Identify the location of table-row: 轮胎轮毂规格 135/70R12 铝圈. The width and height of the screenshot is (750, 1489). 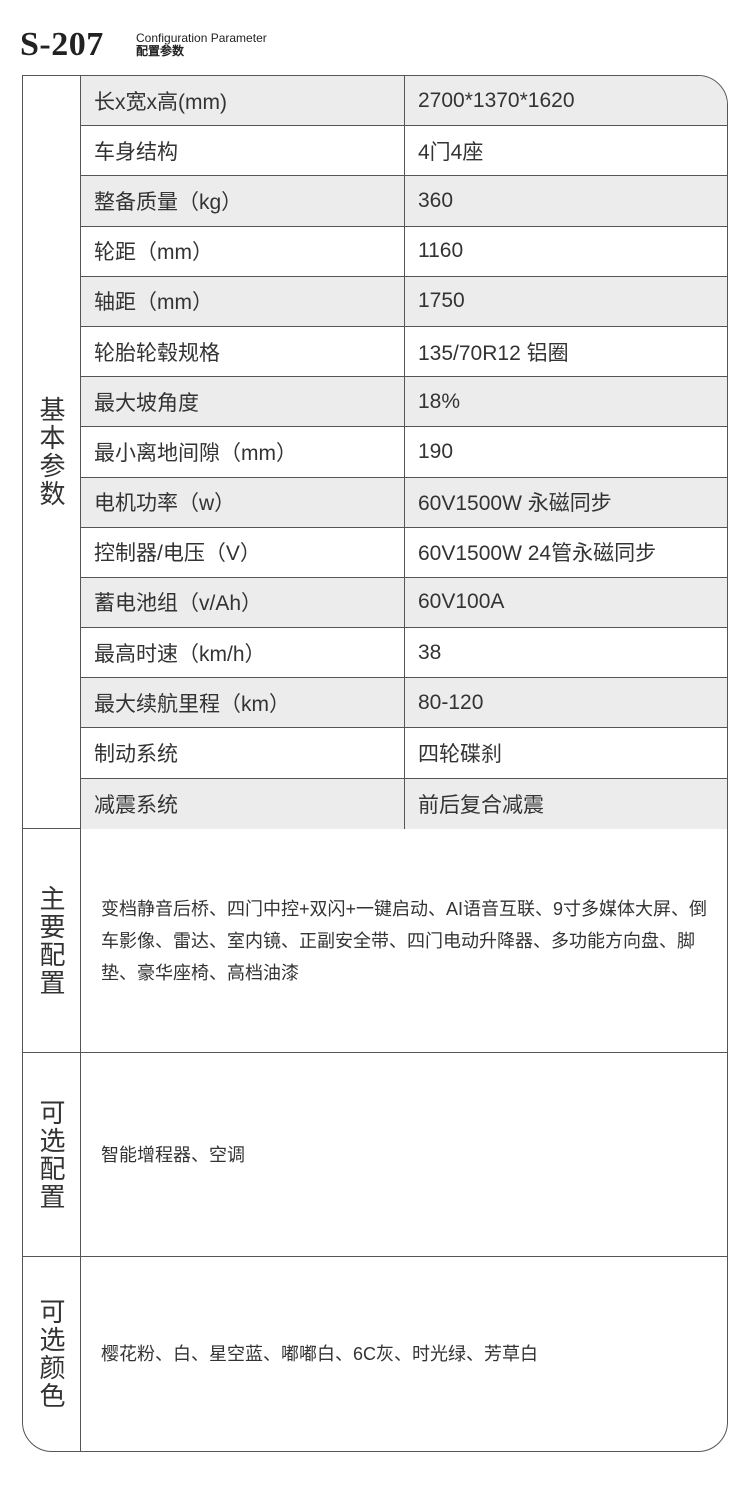
(404, 352).